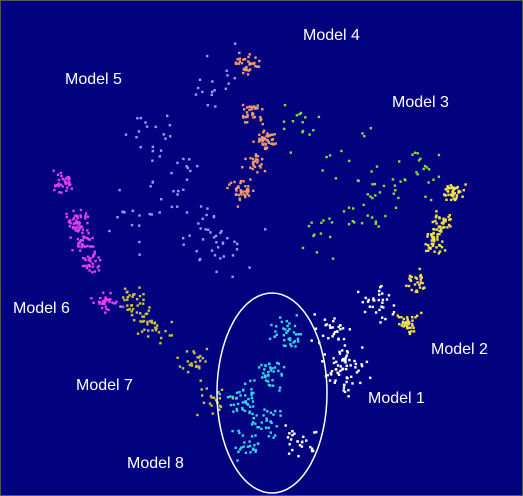 The width and height of the screenshot is (523, 496). What do you see at coordinates (396, 398) in the screenshot?
I see `label-model-1: Model 1` at bounding box center [396, 398].